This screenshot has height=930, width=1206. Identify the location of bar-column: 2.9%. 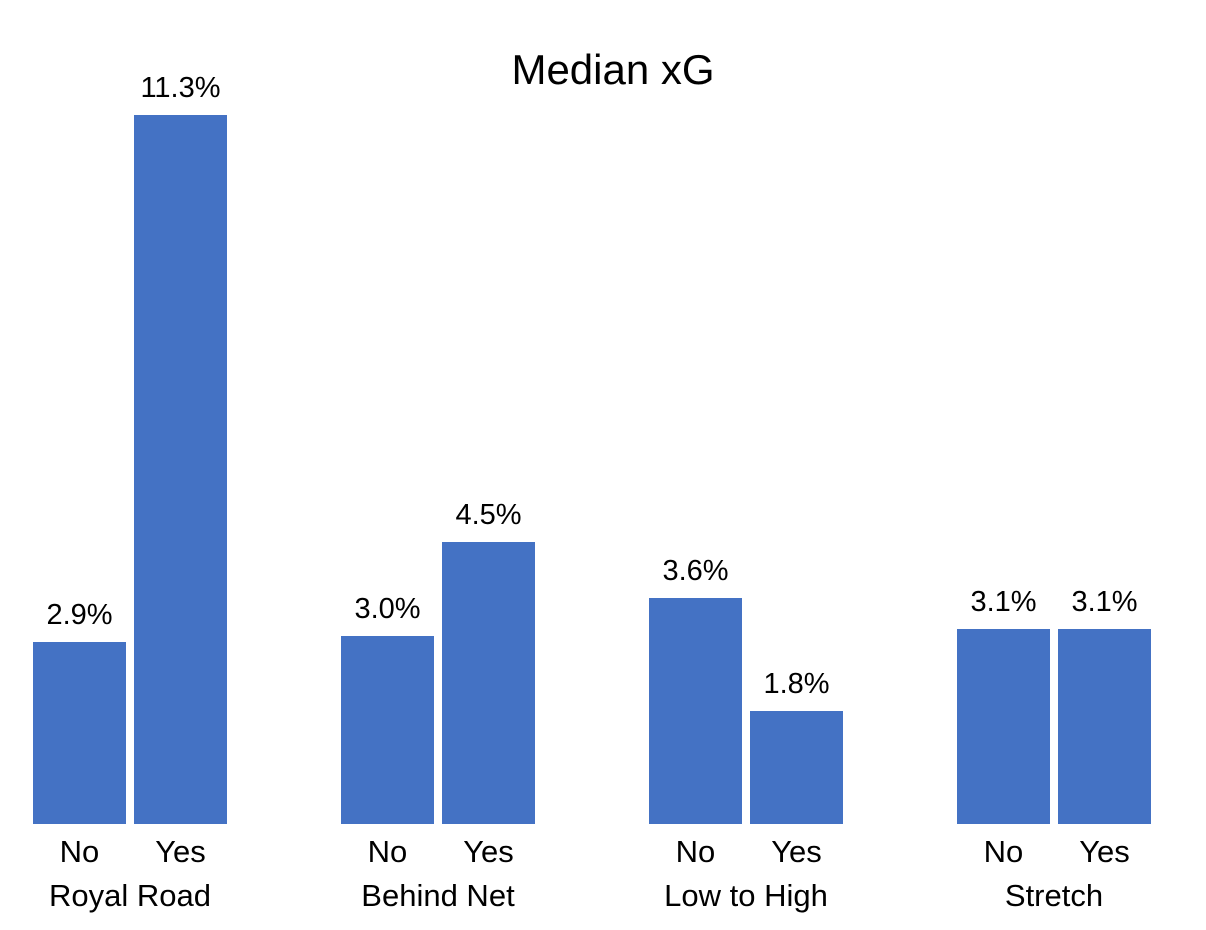
(79, 711).